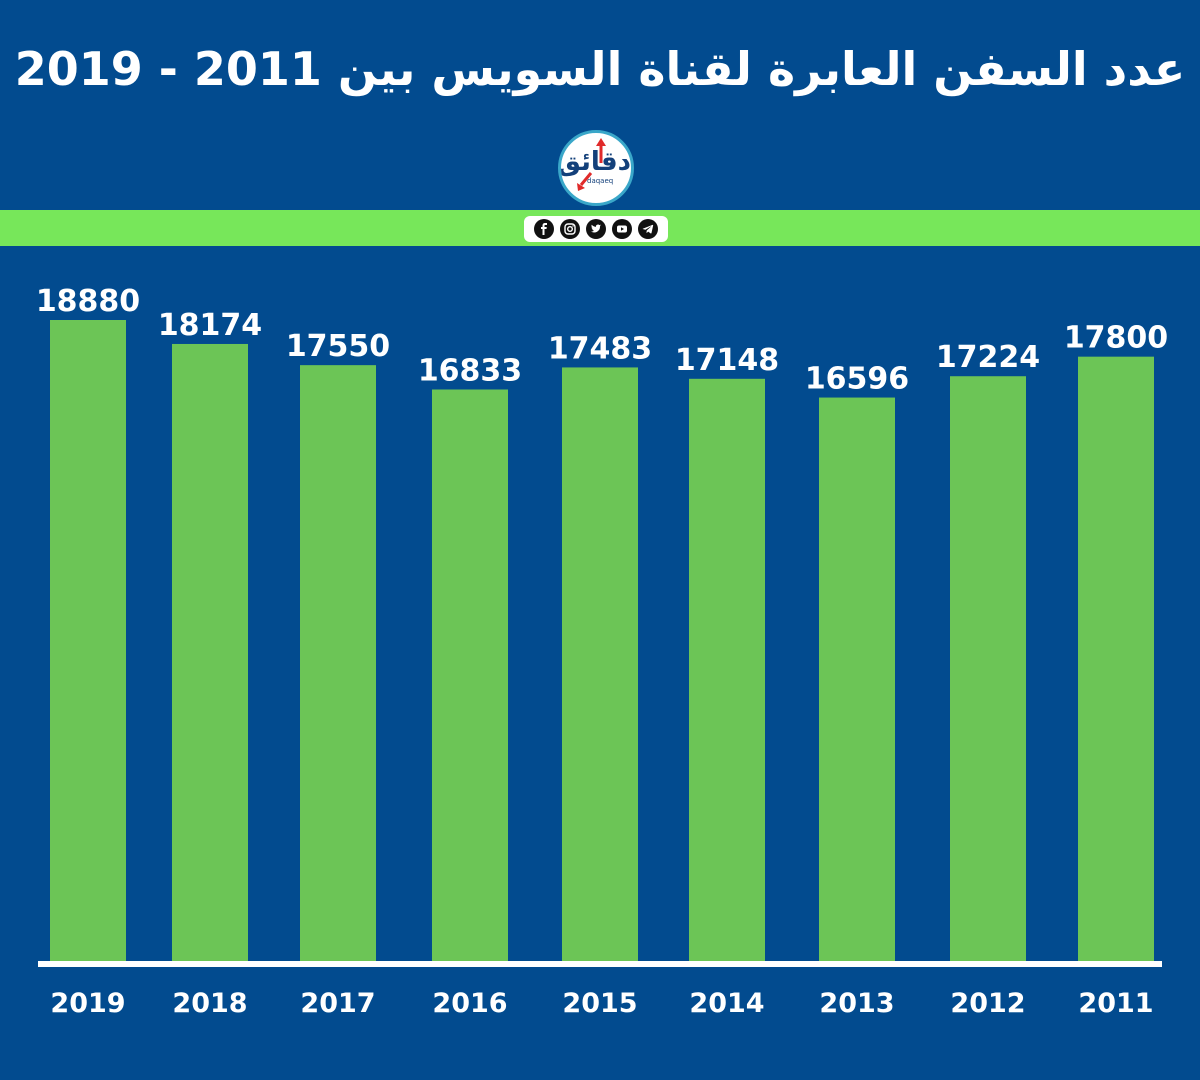 Image resolution: width=1200 pixels, height=1080 pixels. What do you see at coordinates (988, 669) in the screenshot?
I see `bar-2012` at bounding box center [988, 669].